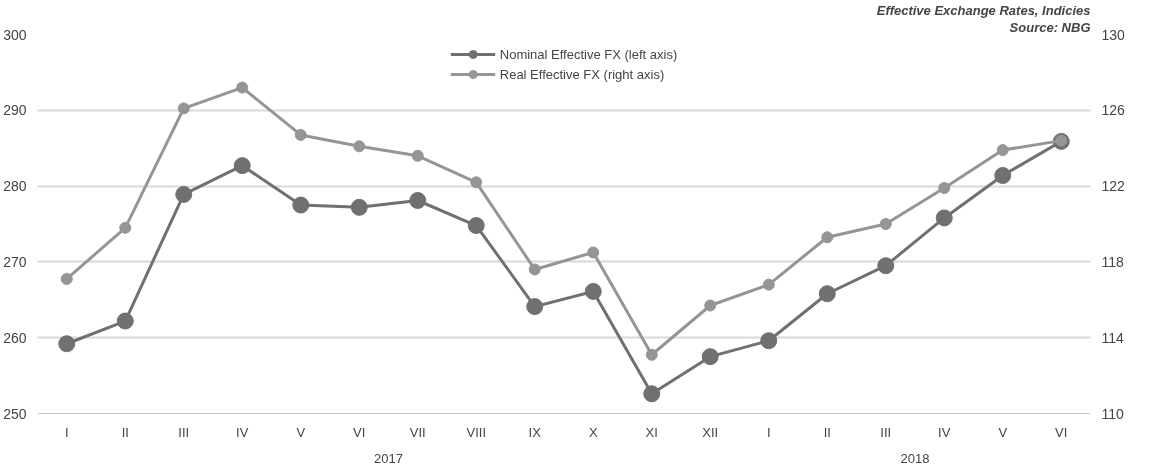 The image size is (1151, 472). Describe the element at coordinates (1113, 337) in the screenshot. I see `y2-tick-label: 114` at that location.